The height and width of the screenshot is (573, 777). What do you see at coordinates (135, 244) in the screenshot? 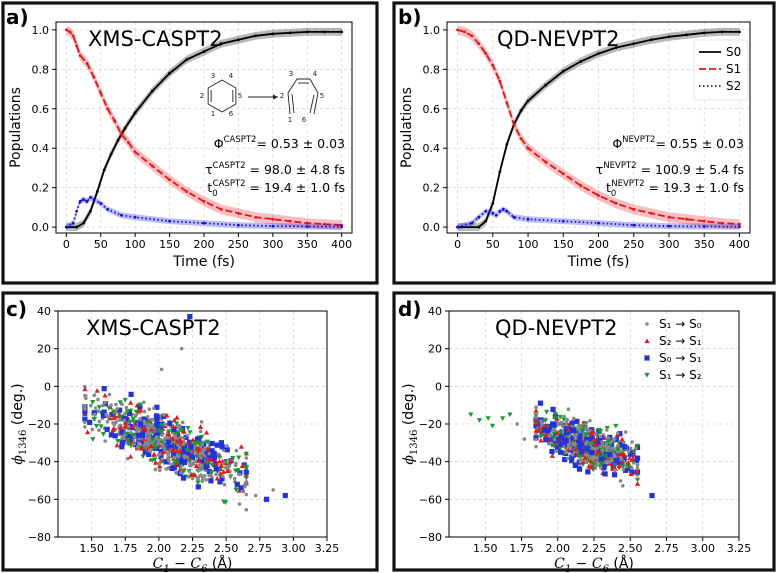
I see `x-tick-label: 100` at bounding box center [135, 244].